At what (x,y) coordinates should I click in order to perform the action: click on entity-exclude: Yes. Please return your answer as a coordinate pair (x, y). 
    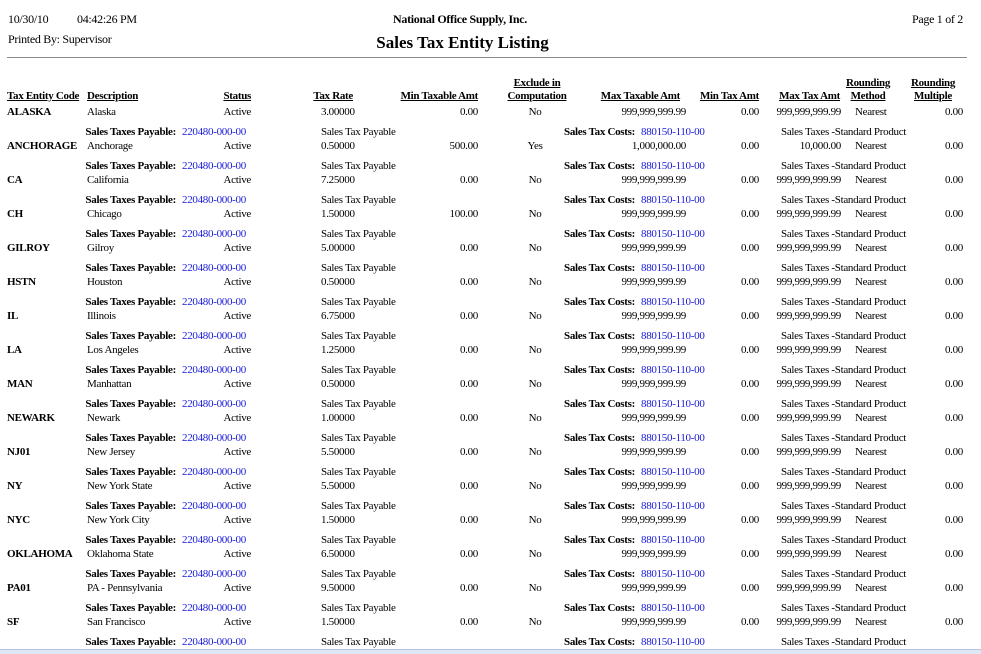
    Looking at the image, I should click on (535, 146).